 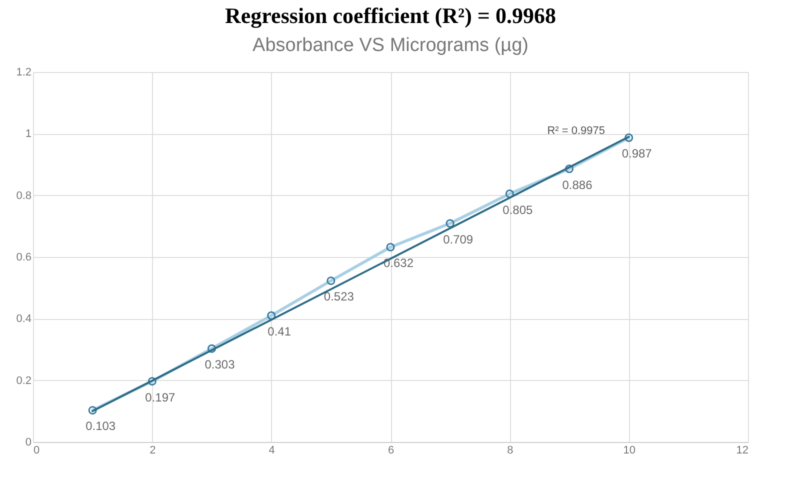 What do you see at coordinates (160, 397) in the screenshot?
I see `data-label: 0.197` at bounding box center [160, 397].